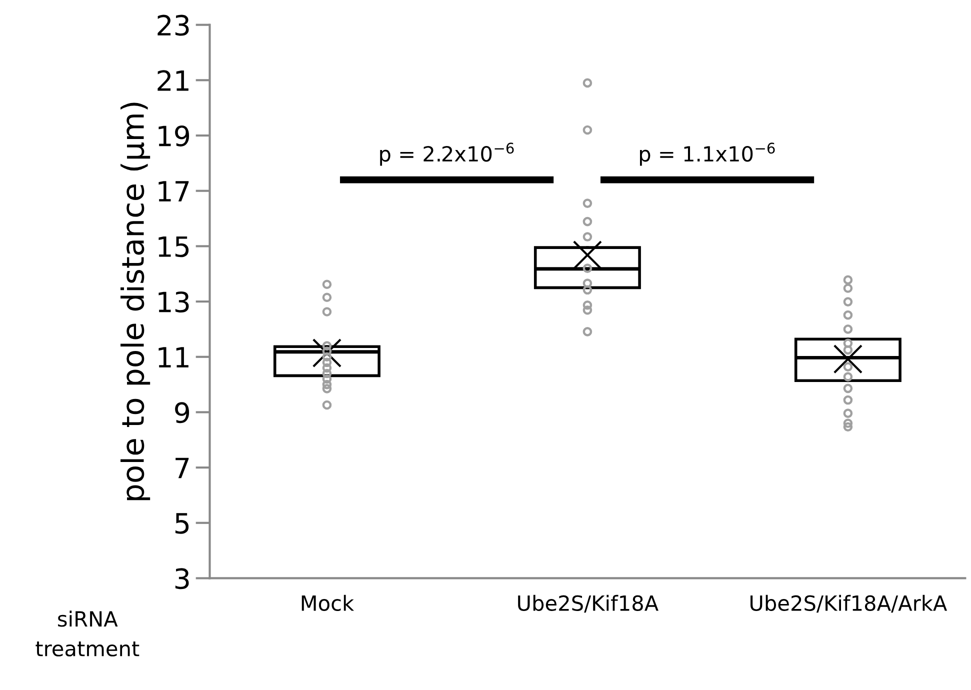  What do you see at coordinates (173, 357) in the screenshot?
I see `y-tick-label: 11` at bounding box center [173, 357].